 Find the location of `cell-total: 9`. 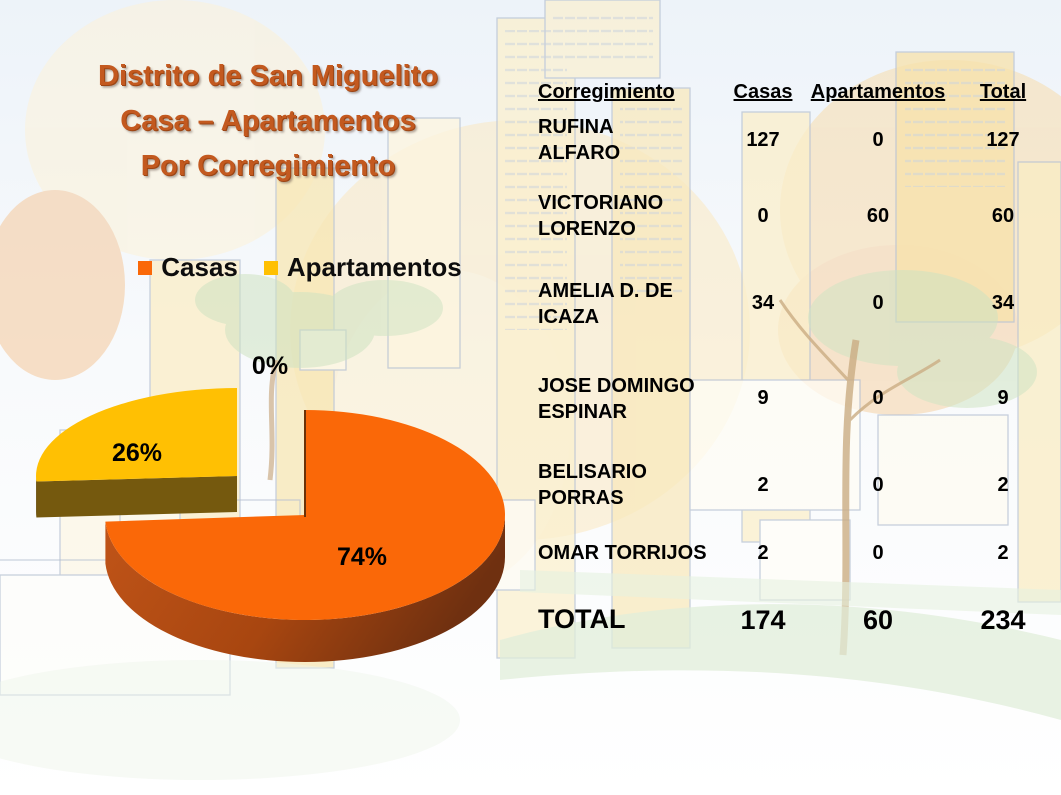

cell-total: 9 is located at coordinates (1003, 398).